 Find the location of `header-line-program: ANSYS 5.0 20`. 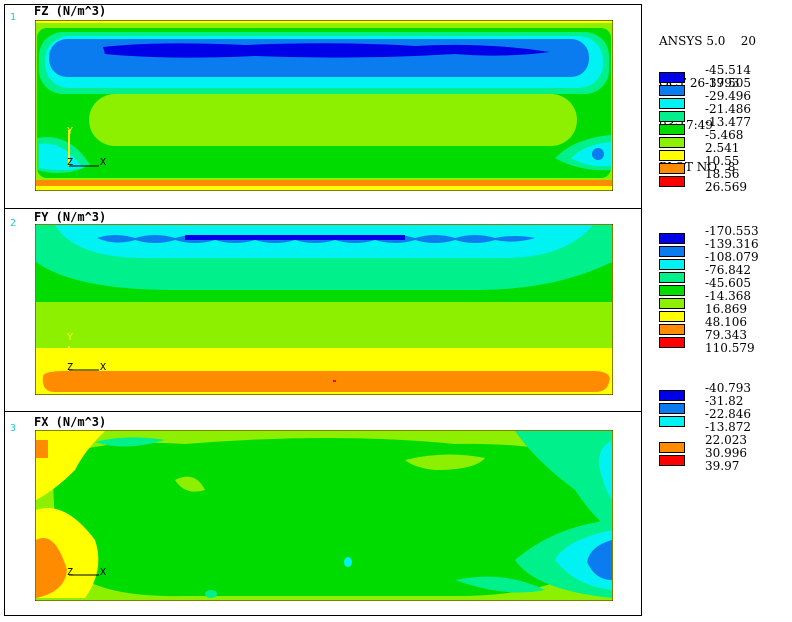

header-line-program: ANSYS 5.0 20 is located at coordinates (707, 41).